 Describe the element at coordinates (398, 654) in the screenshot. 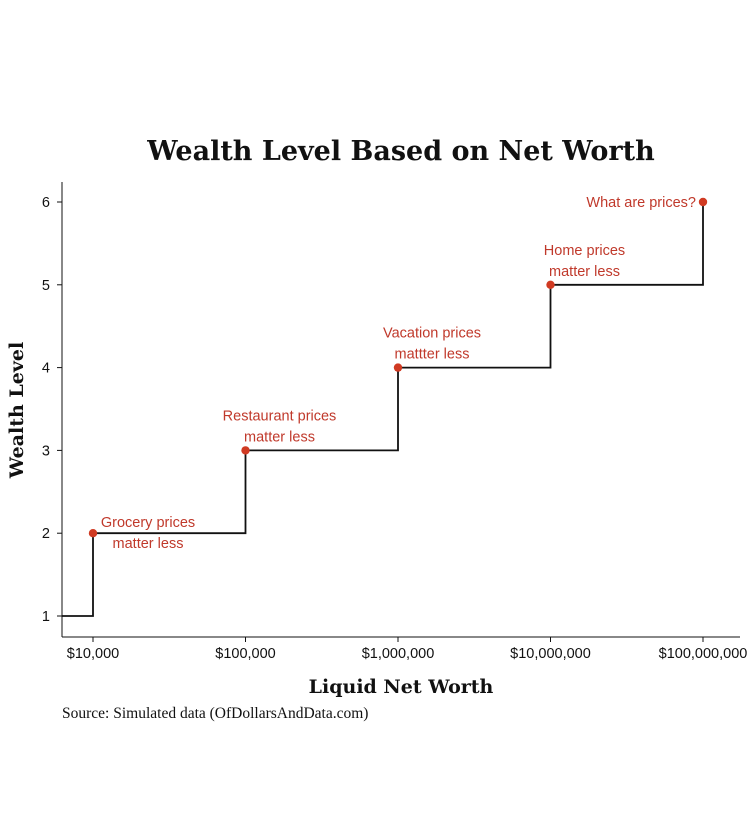

I see `x-tick-label-2: $1,000,000` at that location.